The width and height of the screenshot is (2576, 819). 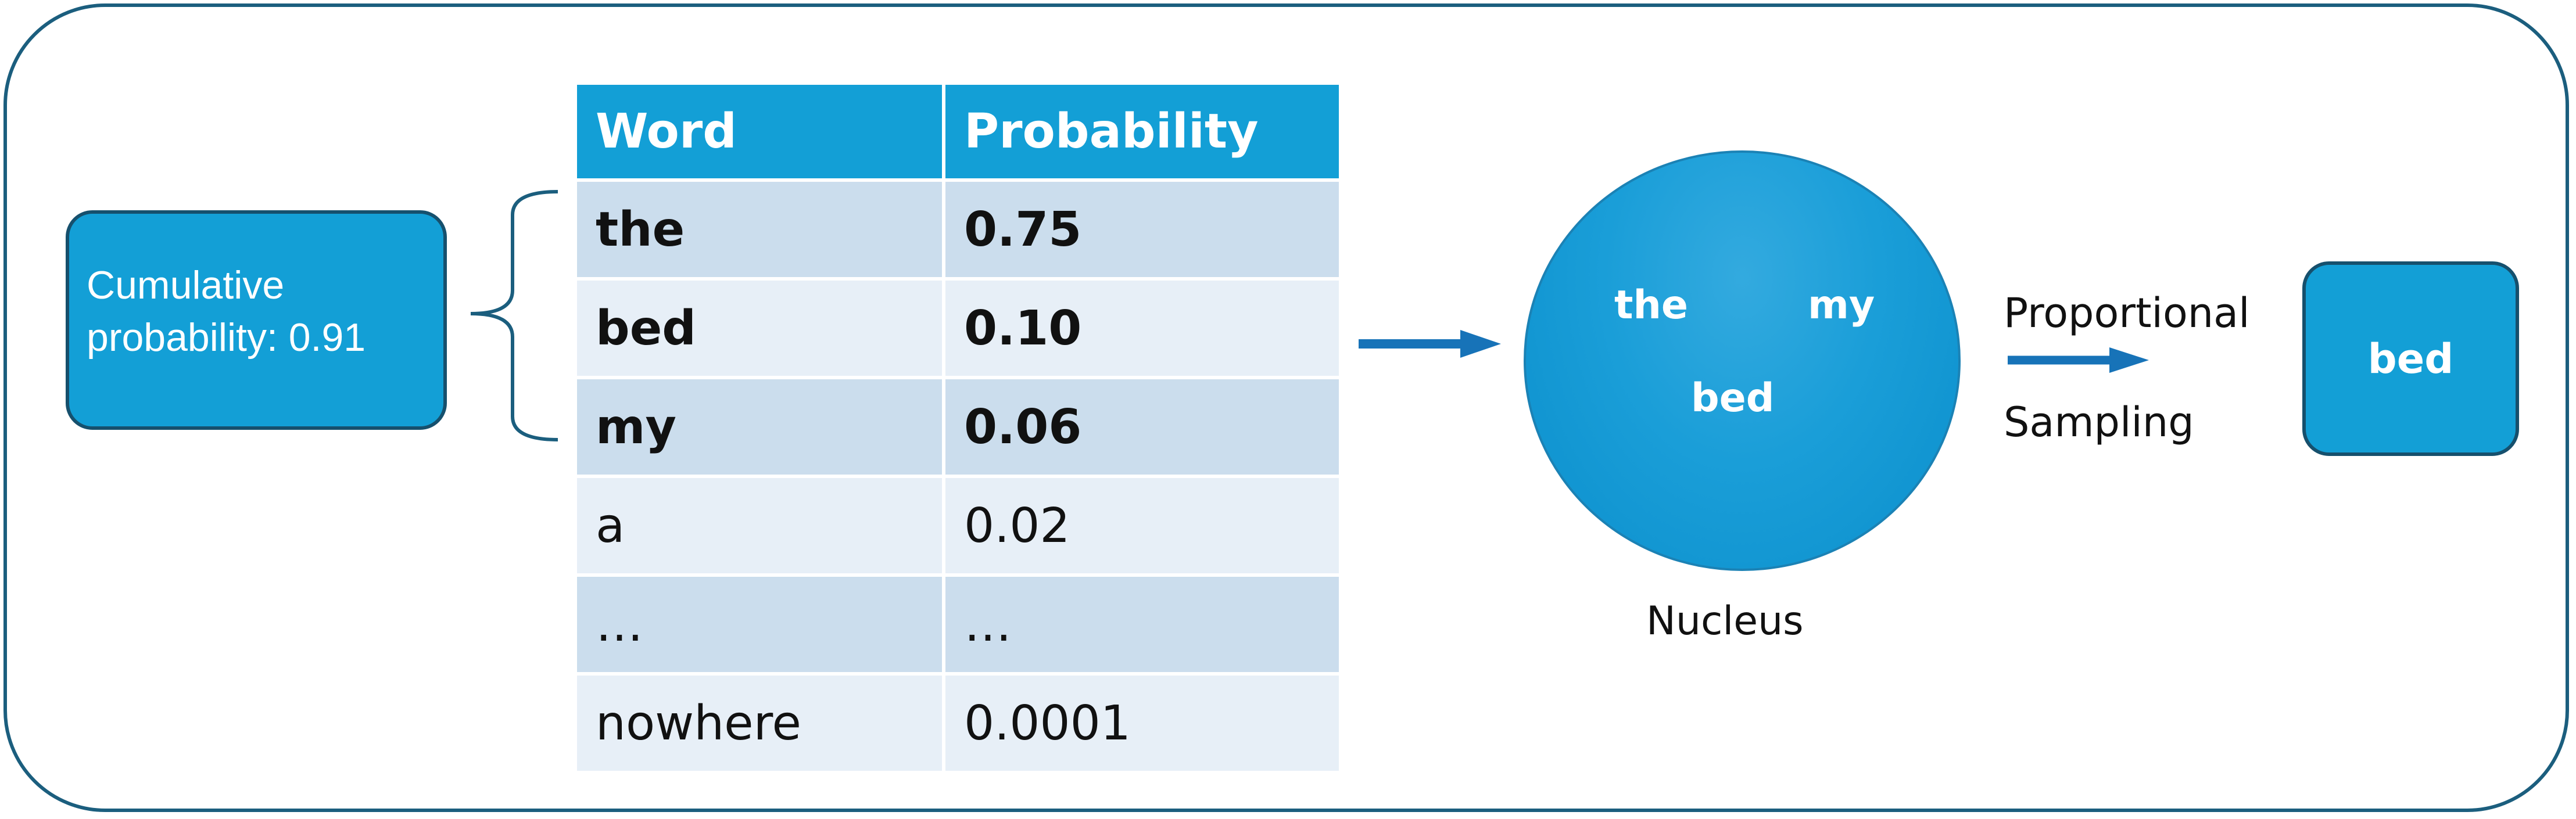 I want to click on table-row: bed 0.10, so click(x=958, y=329).